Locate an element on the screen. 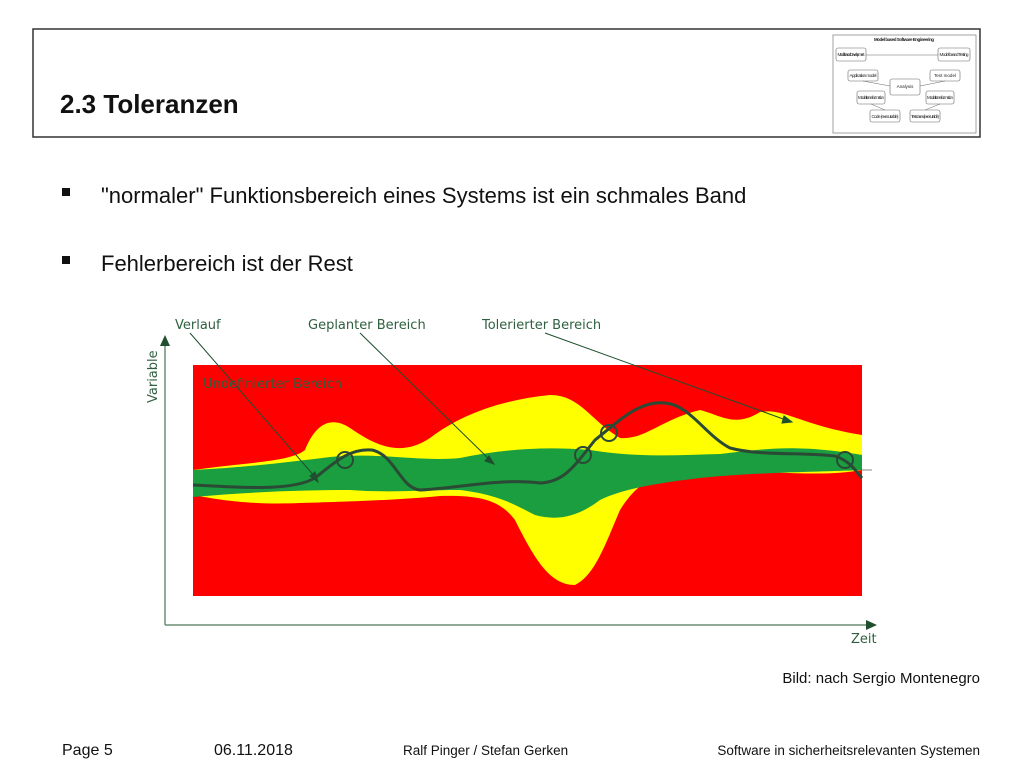 The width and height of the screenshot is (1024, 768). footer-date: 06.11.2018 is located at coordinates (253, 750).